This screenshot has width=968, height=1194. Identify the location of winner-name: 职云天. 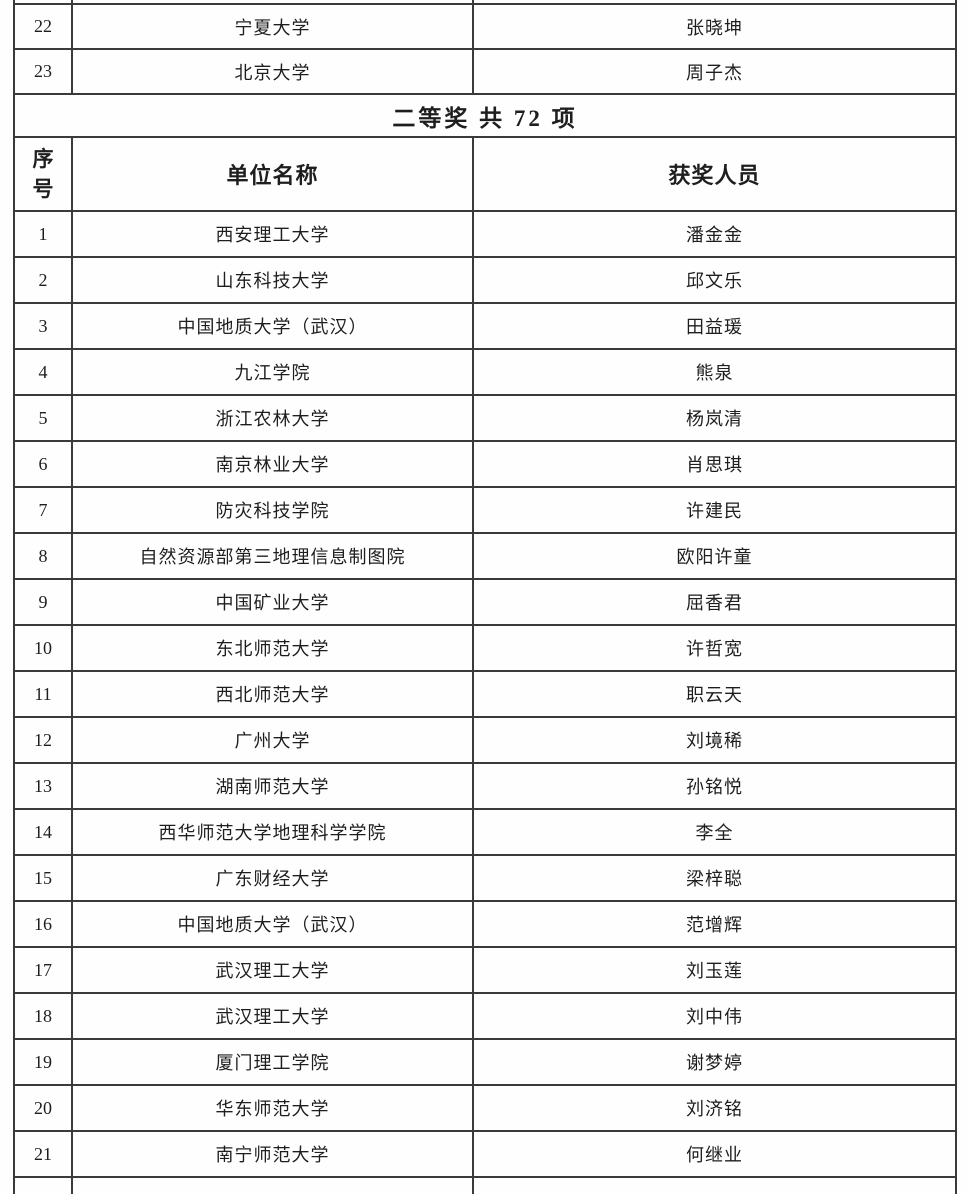
(714, 695).